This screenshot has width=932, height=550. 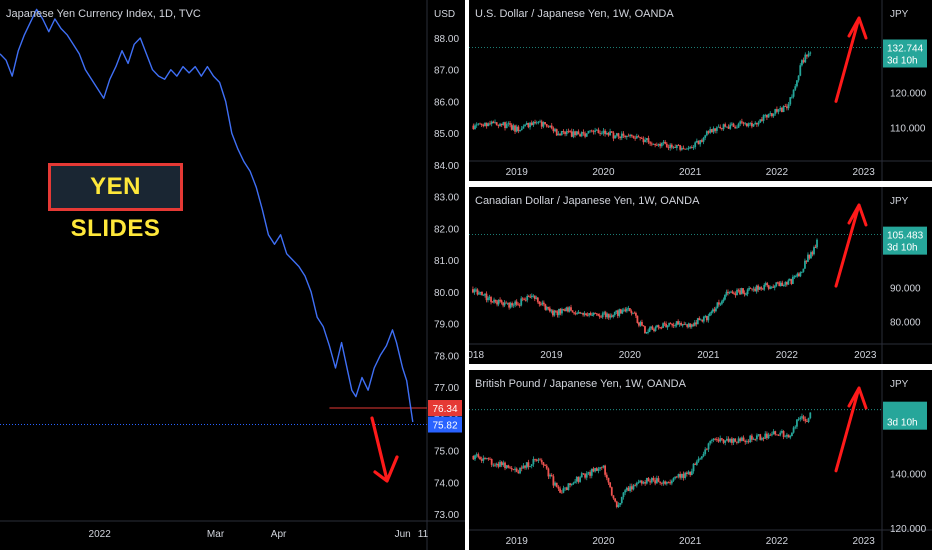 I want to click on y-tick-label: 120.000, so click(x=908, y=93).